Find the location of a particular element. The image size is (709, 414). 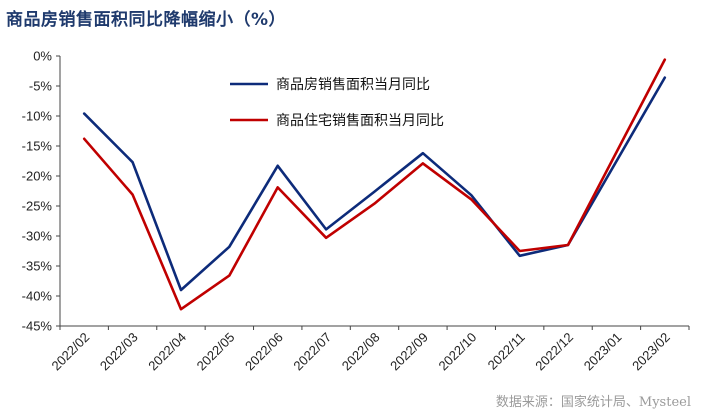

x-tick-label: 2023/02 is located at coordinates (651, 352).